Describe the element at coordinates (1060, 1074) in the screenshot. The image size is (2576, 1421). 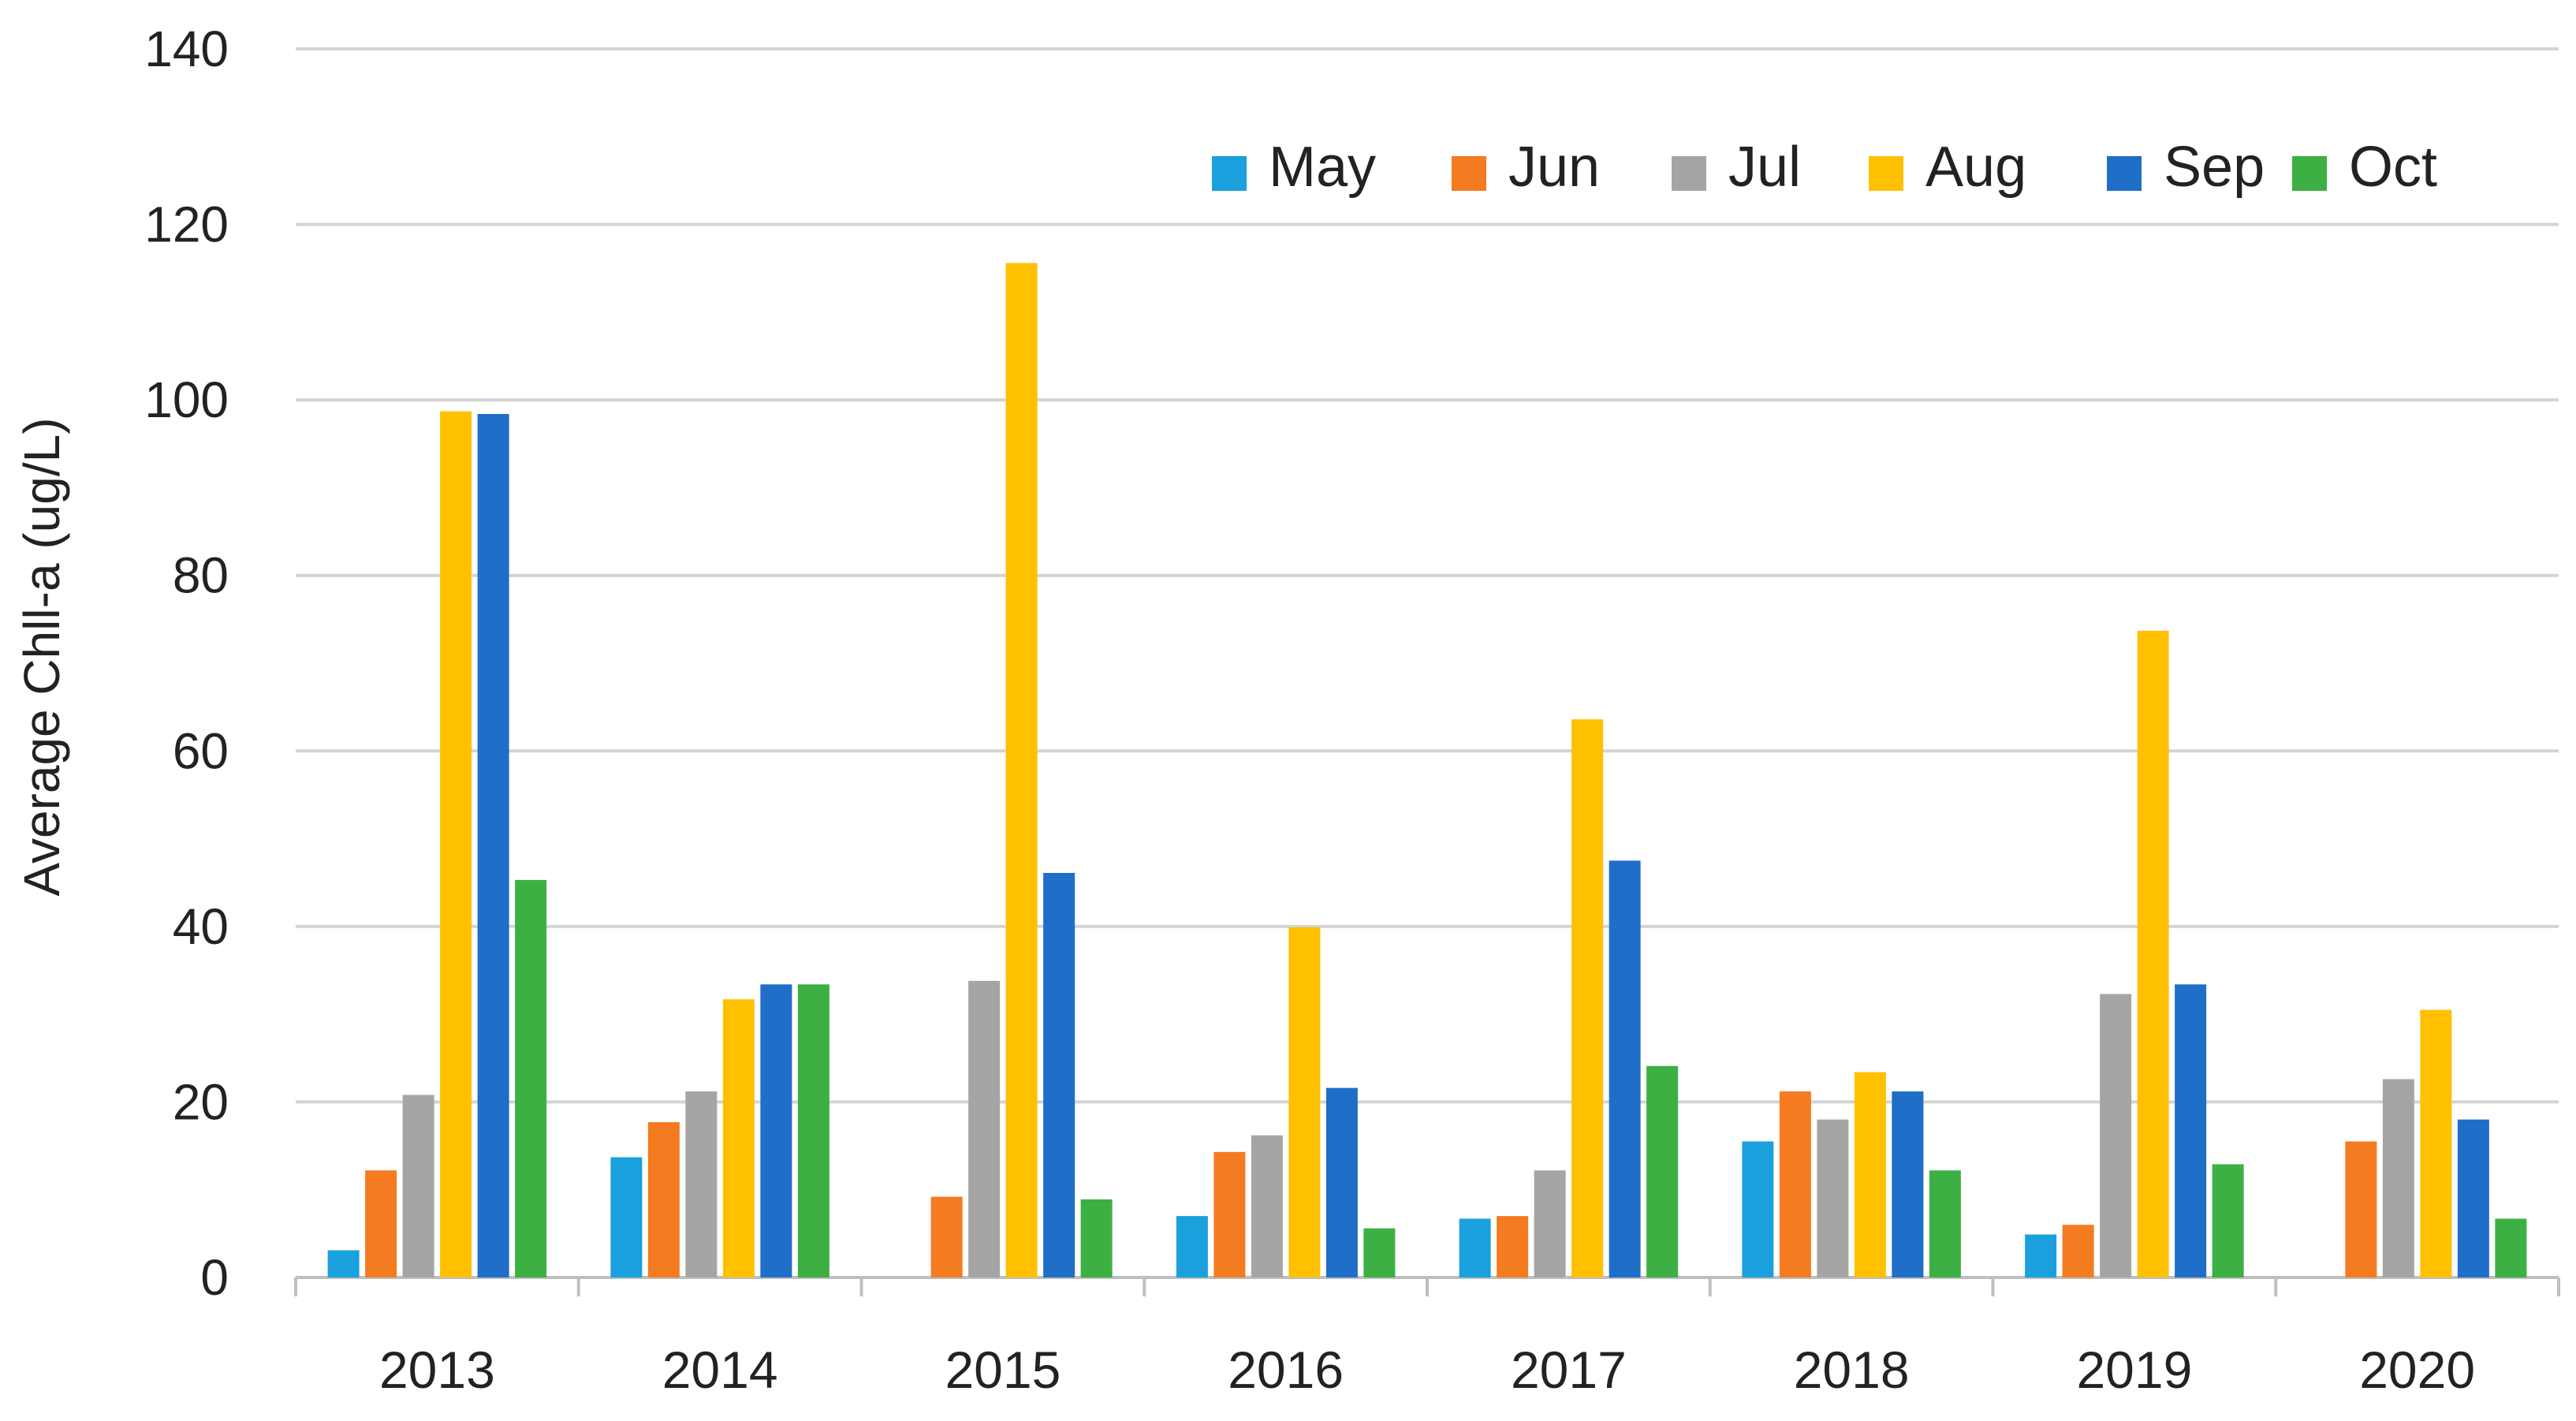
I see `bar-sep-2015` at that location.